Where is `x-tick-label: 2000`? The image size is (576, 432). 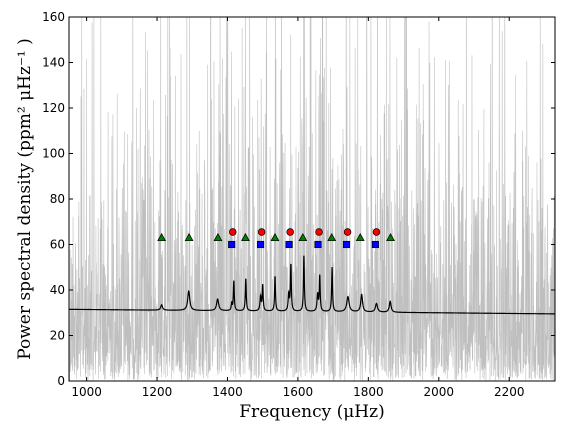 x-tick-label: 2000 is located at coordinates (439, 392).